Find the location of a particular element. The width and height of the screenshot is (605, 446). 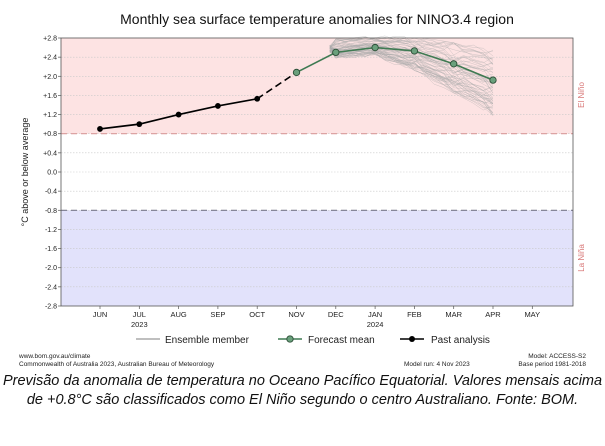

legend-forecast-label: Forecast mean is located at coordinates (341, 340).